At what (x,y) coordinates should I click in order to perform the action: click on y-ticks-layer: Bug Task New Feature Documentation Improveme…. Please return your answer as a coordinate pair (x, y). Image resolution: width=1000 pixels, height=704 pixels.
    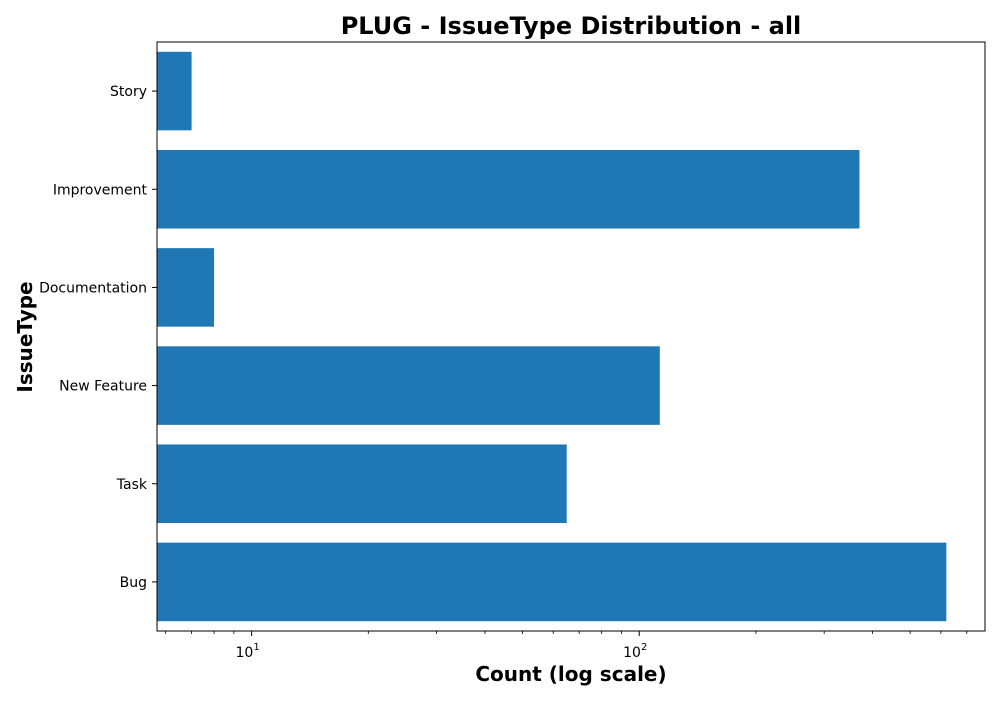
    Looking at the image, I should click on (98, 337).